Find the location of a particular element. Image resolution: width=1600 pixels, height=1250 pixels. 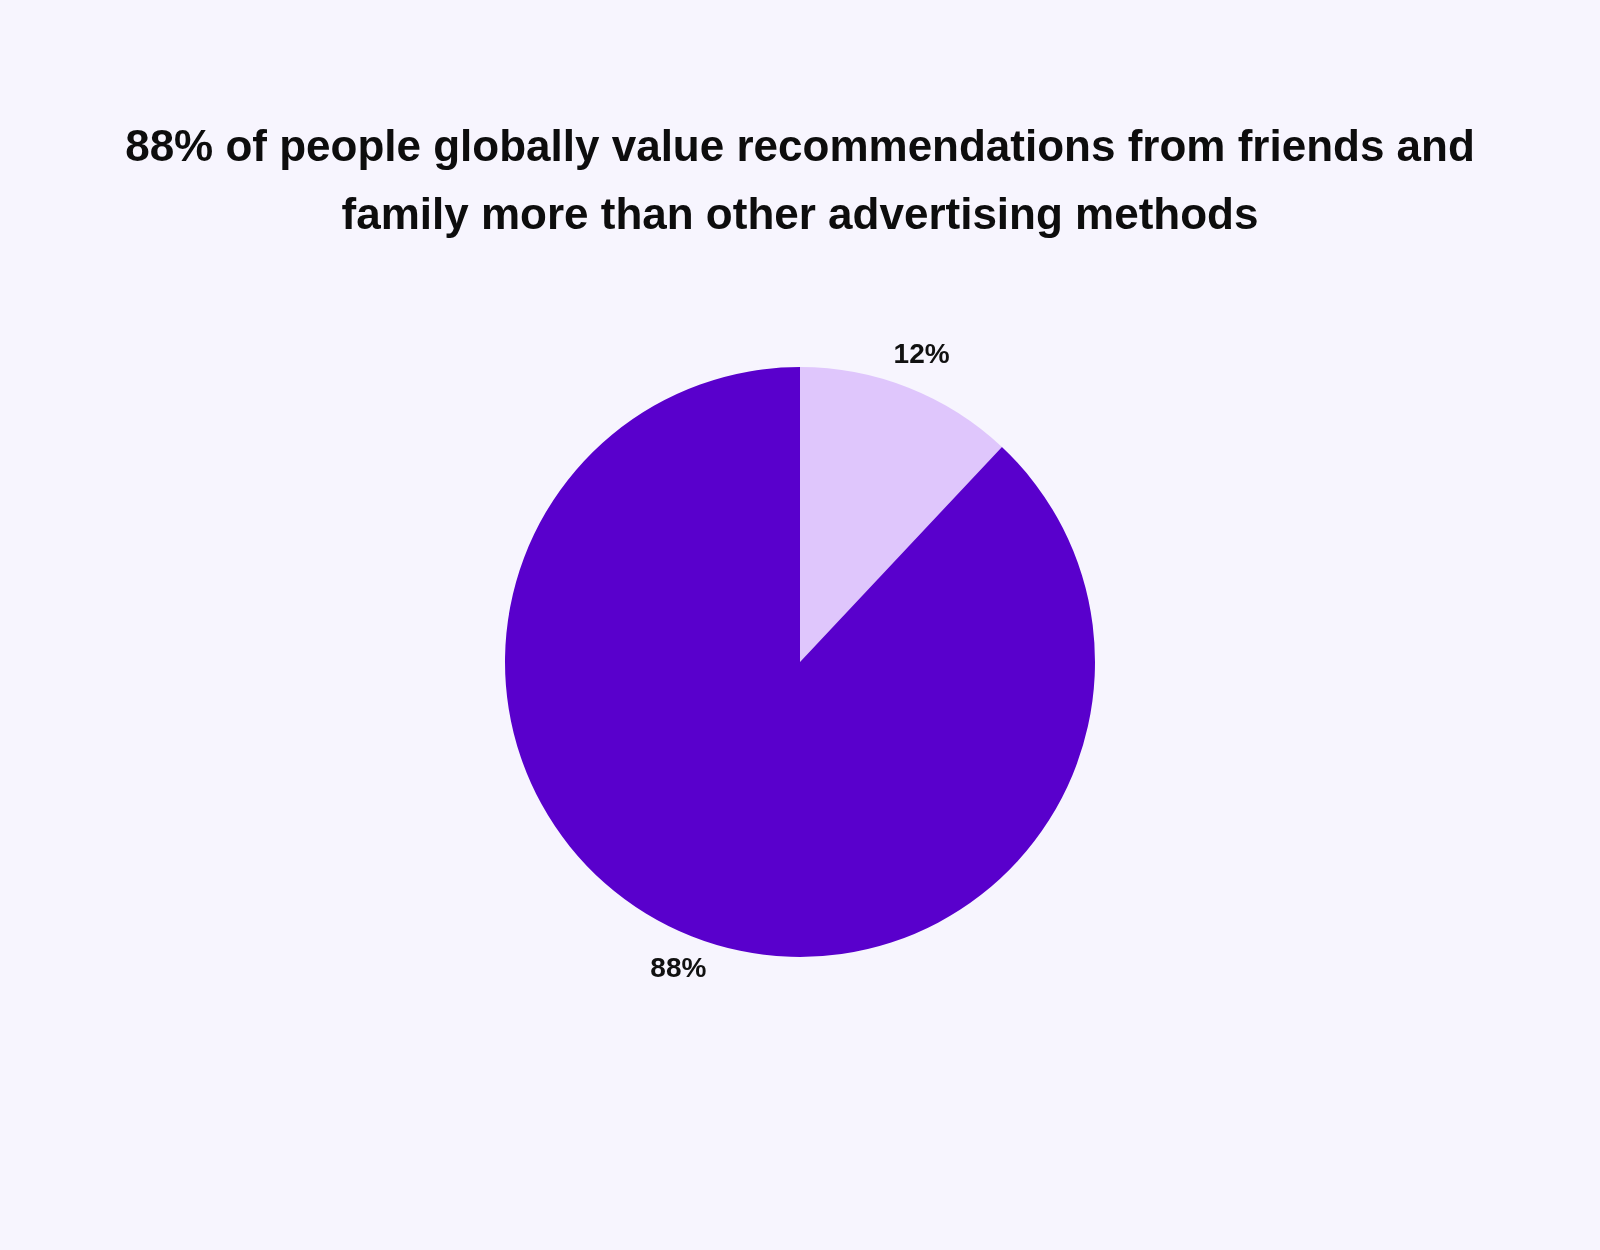

data-label: 88% is located at coordinates (678, 967).